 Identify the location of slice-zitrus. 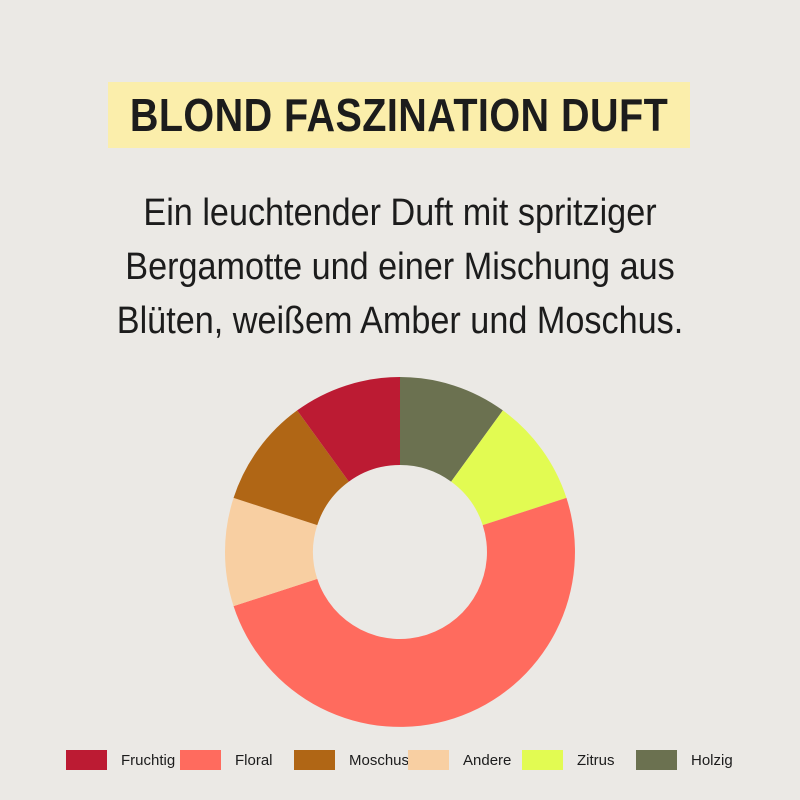
(509, 468).